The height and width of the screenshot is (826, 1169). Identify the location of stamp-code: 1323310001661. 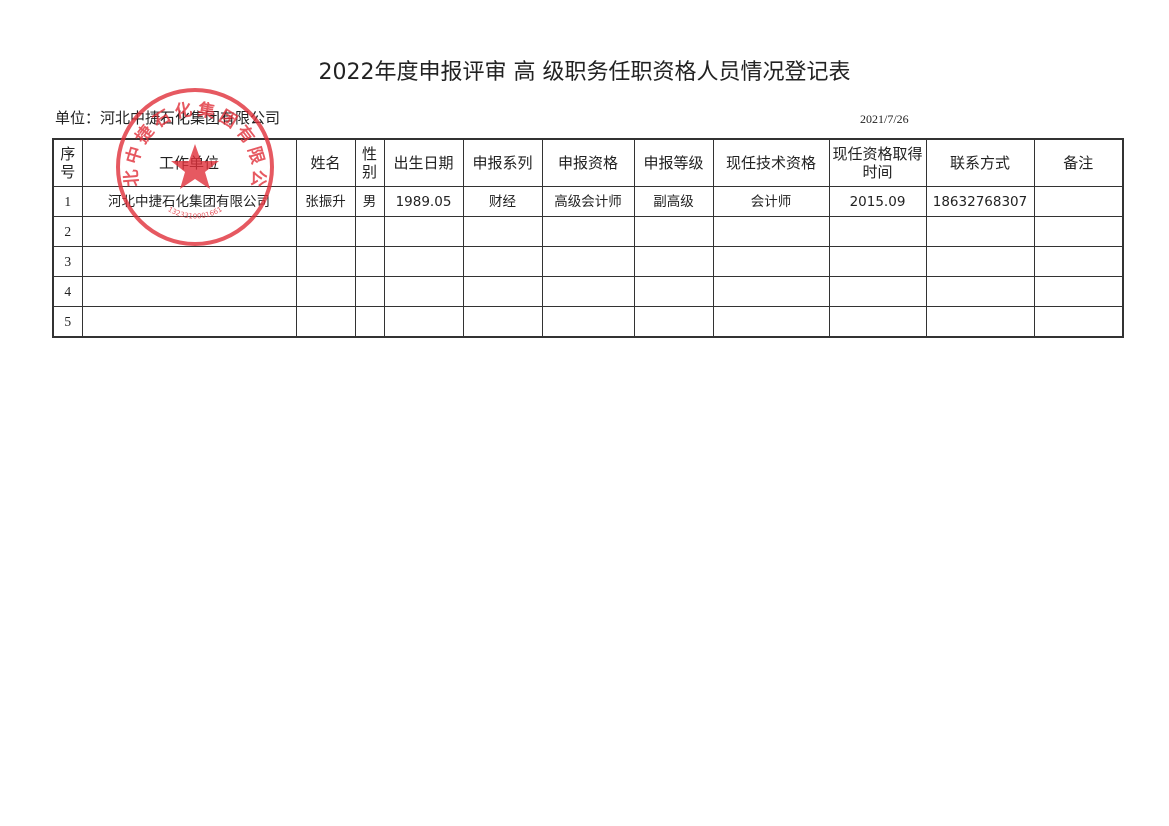
(194, 212).